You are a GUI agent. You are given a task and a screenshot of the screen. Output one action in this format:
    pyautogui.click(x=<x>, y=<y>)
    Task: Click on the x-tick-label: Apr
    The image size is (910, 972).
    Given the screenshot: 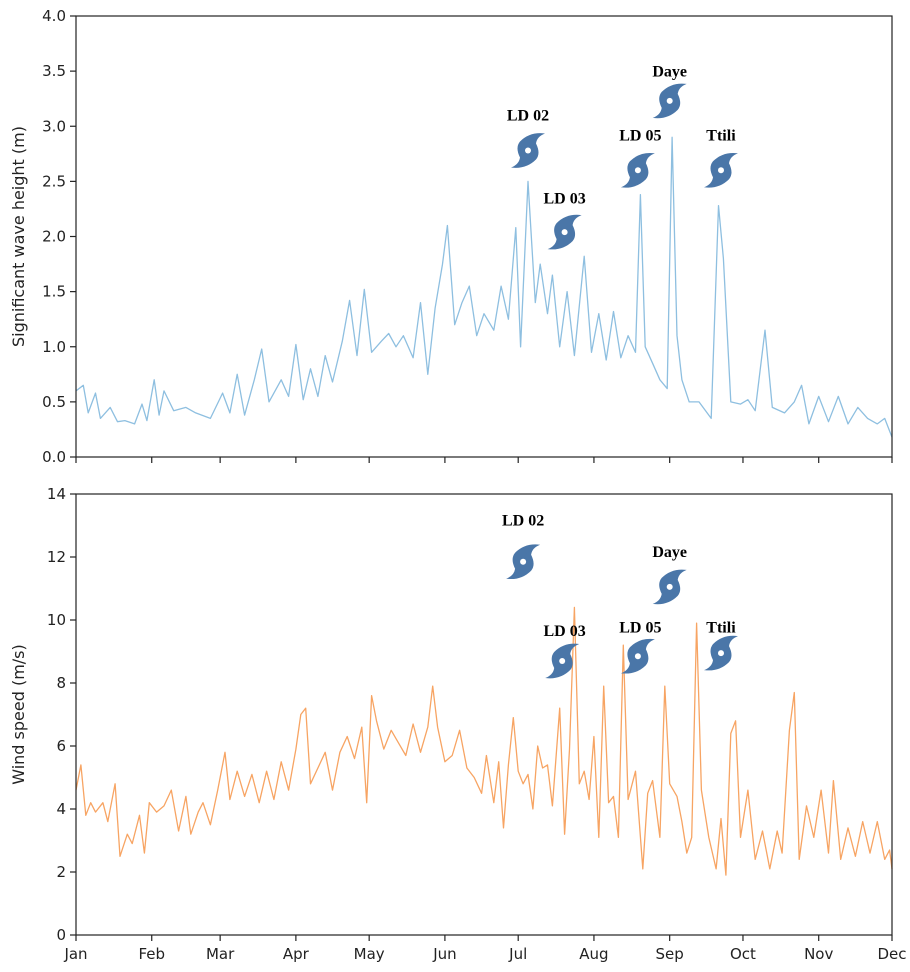 What is the action you would take?
    pyautogui.click(x=296, y=954)
    